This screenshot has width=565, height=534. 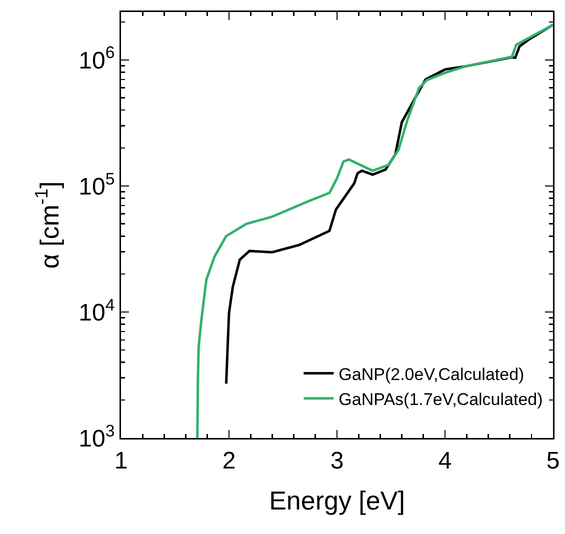 What do you see at coordinates (553, 460) in the screenshot?
I see `x-tick-label: 5` at bounding box center [553, 460].